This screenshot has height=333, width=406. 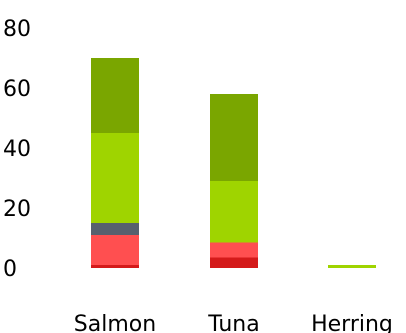 What do you see at coordinates (17, 89) in the screenshot?
I see `y-tick-label: 60` at bounding box center [17, 89].